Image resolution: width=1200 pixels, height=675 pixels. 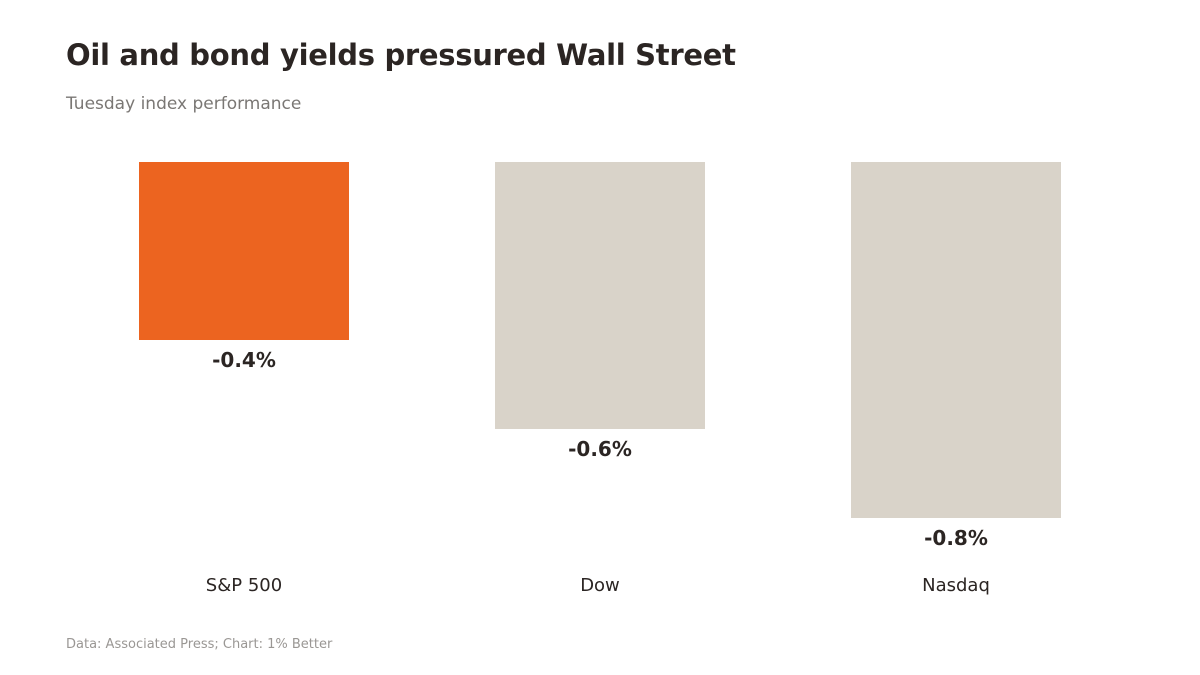 What do you see at coordinates (600, 449) in the screenshot?
I see `value-label-dow: -0.6%` at bounding box center [600, 449].